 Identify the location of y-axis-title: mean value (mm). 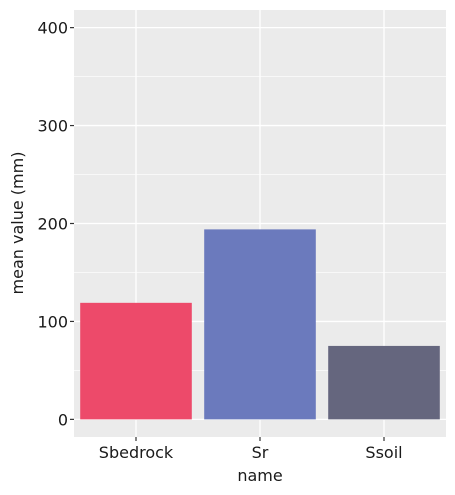
(17, 223).